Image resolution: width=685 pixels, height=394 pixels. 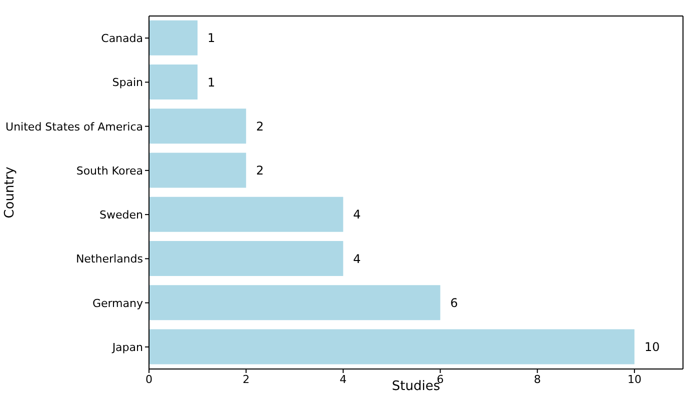 I want to click on y-tick-label: South Korea, so click(x=109, y=171).